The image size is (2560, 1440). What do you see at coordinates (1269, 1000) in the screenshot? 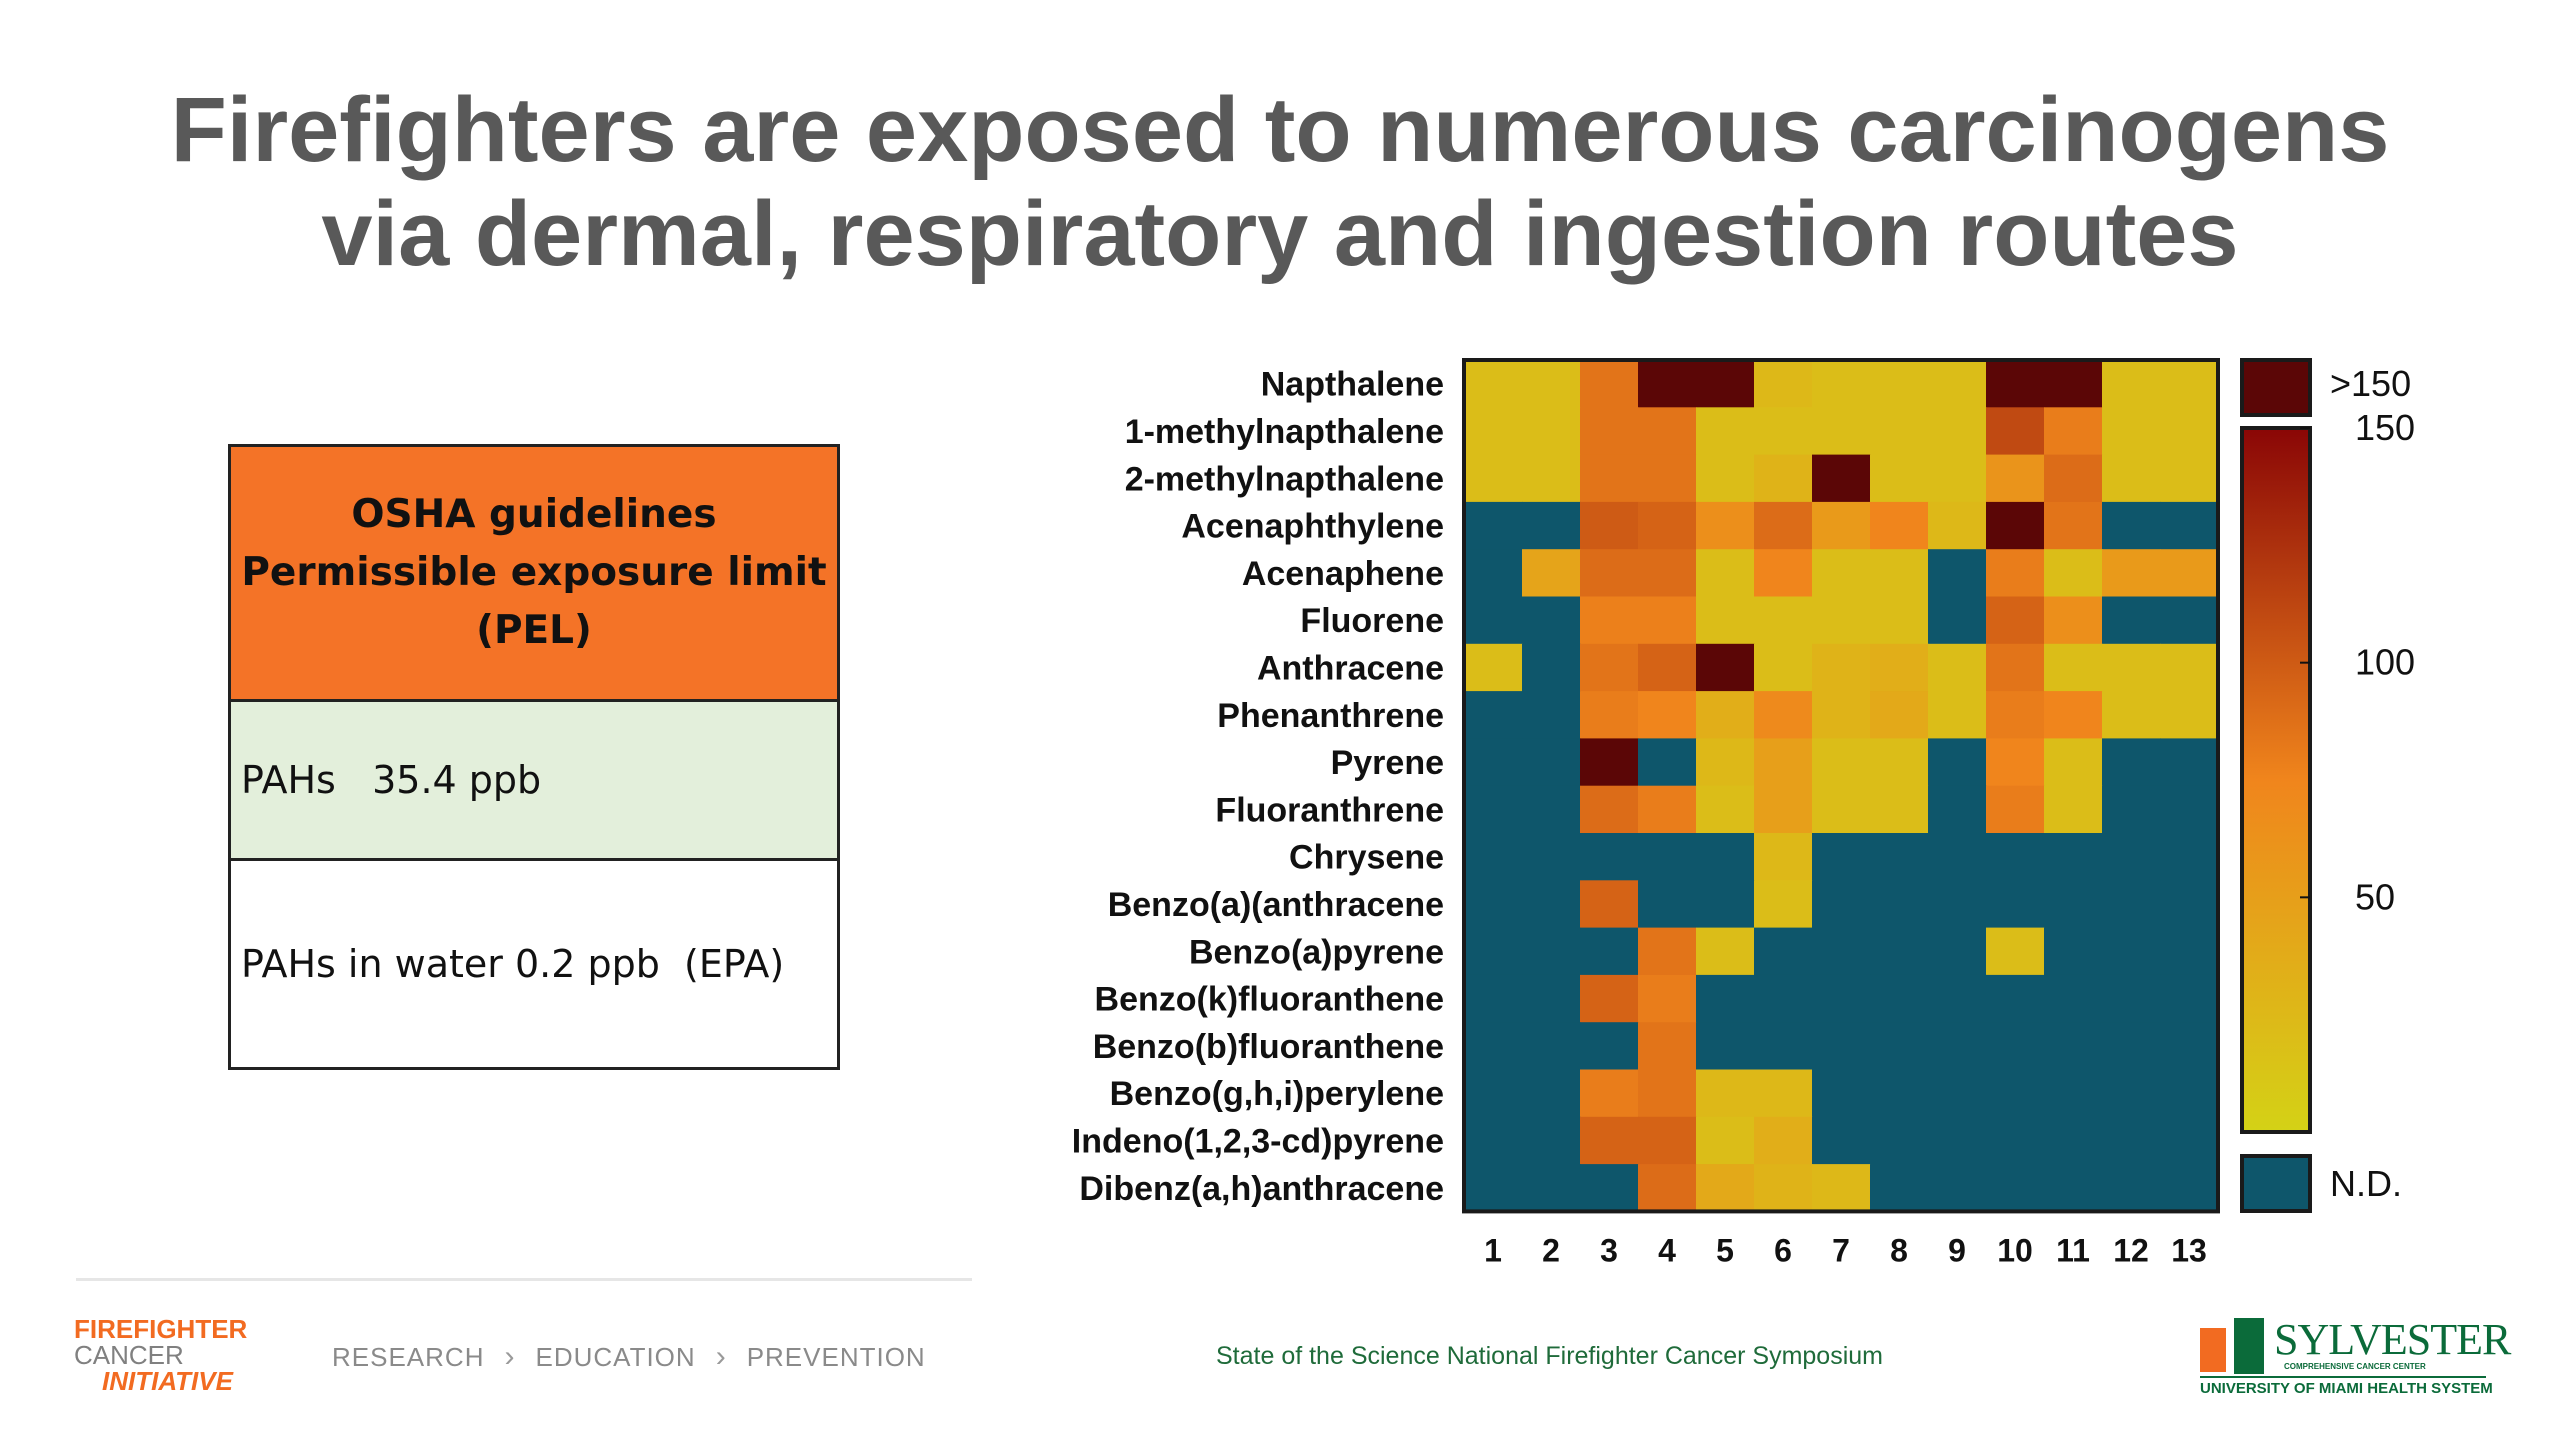
I see `row-label: Benzo(k)fluoranthene` at bounding box center [1269, 1000].